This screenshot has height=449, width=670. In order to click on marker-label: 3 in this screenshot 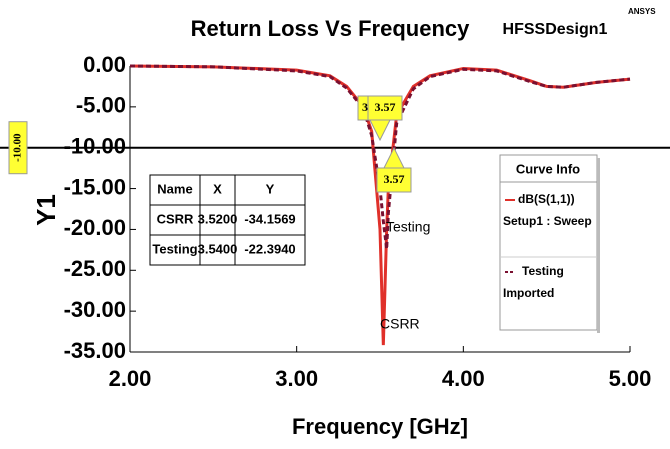, I will do `click(365, 107)`.